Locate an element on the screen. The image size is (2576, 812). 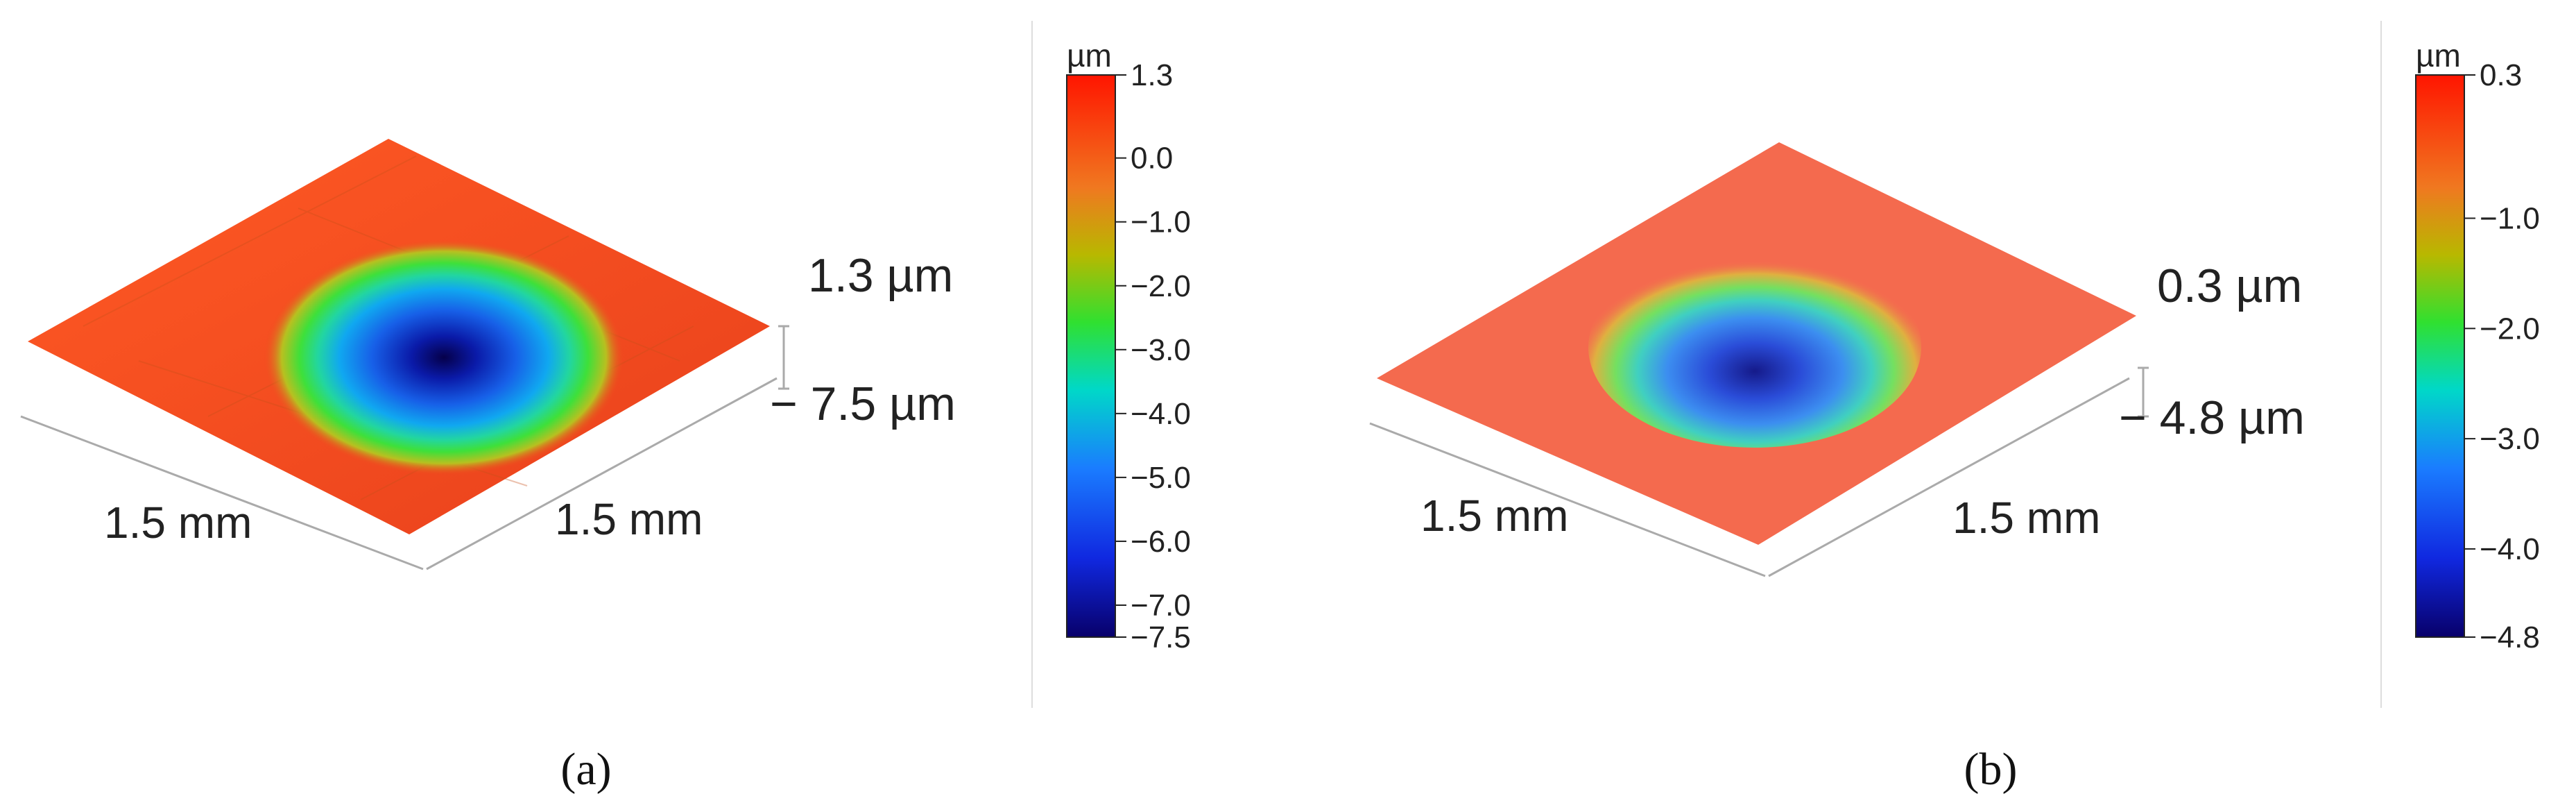
colorbar-tick-label: 1.3 is located at coordinates (1152, 75).